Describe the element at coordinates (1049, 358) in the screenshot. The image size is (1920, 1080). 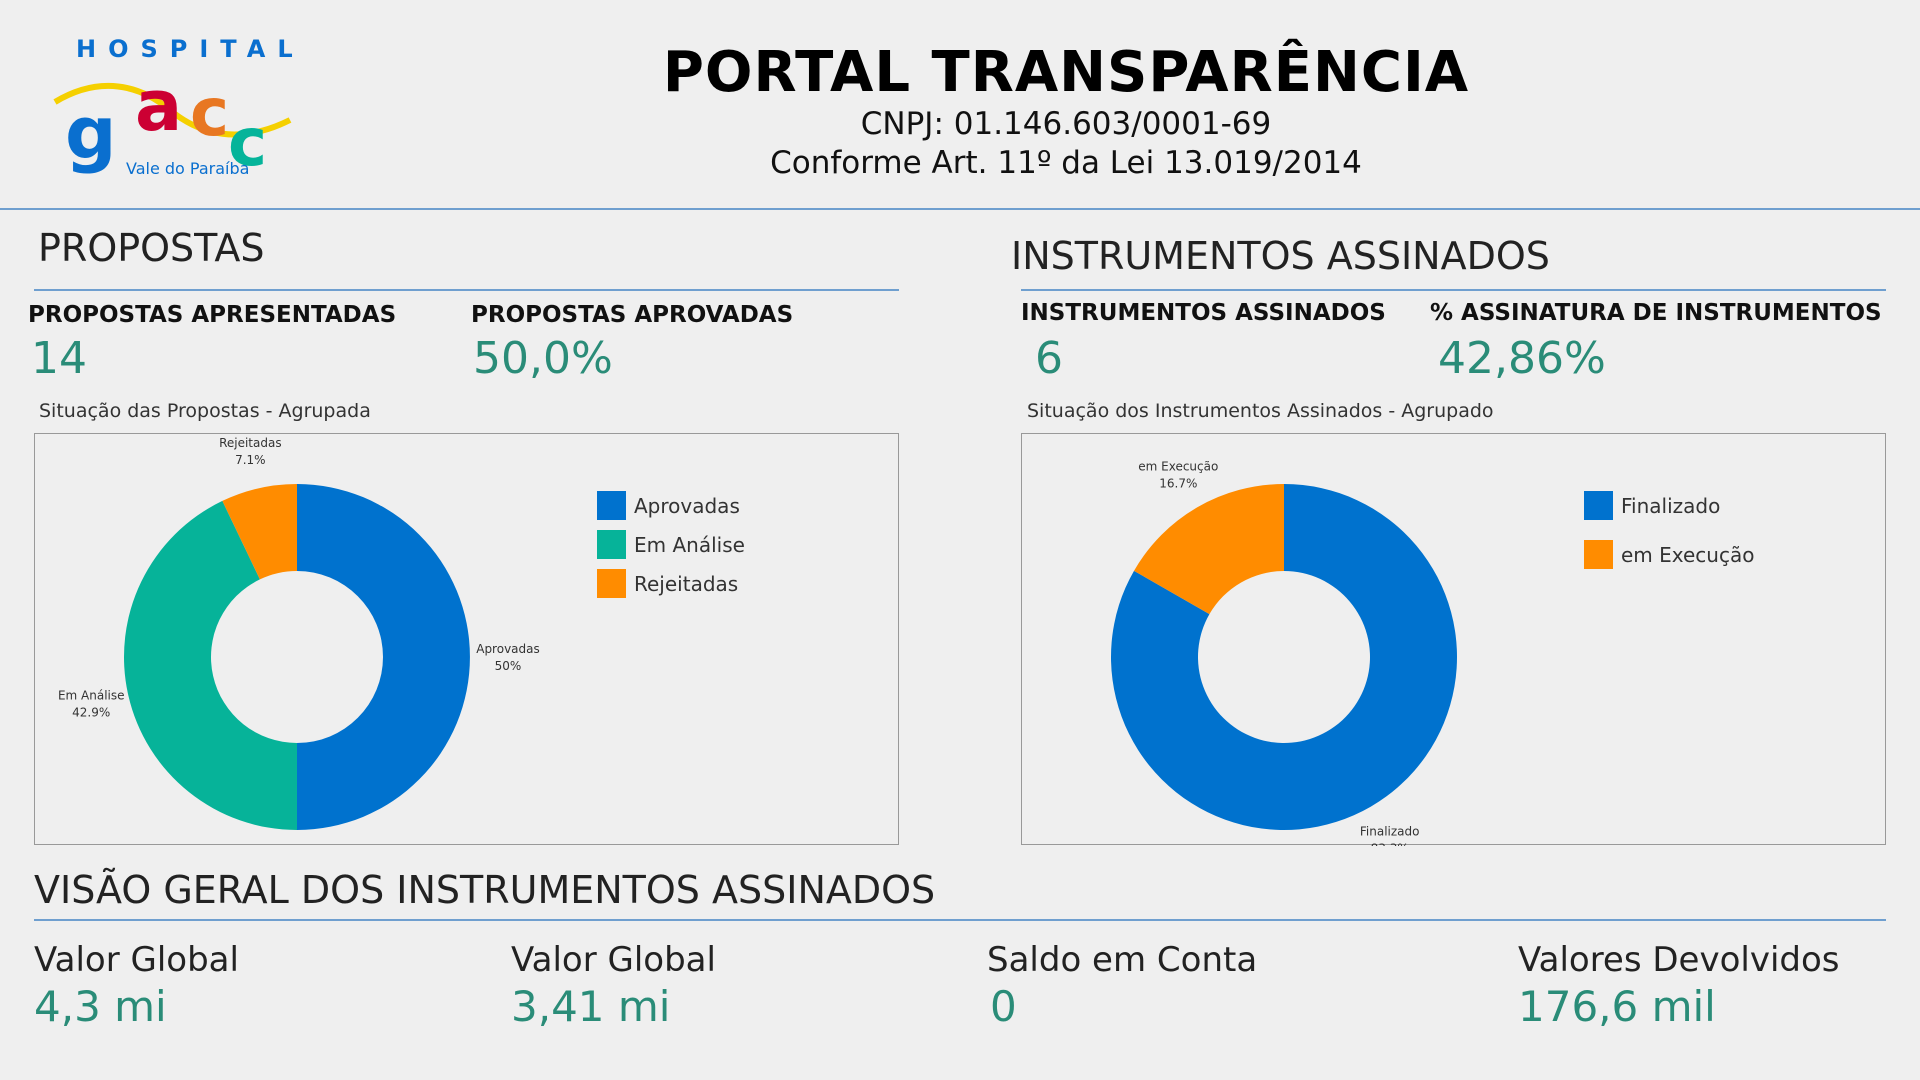
I see `kpi-value: 6` at that location.